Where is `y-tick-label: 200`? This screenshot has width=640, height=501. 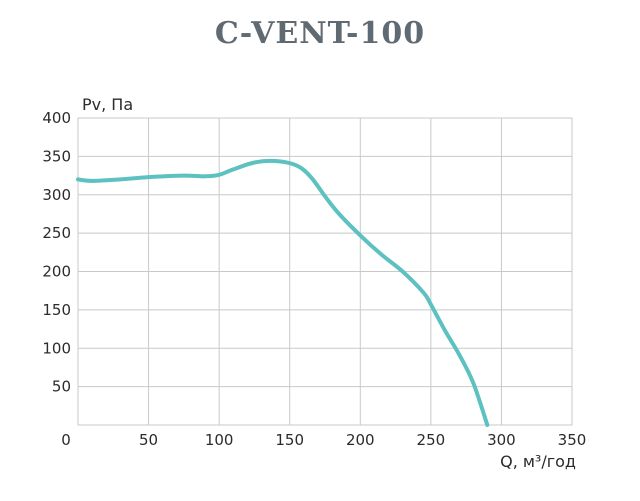
y-tick-label: 200 is located at coordinates (56, 272).